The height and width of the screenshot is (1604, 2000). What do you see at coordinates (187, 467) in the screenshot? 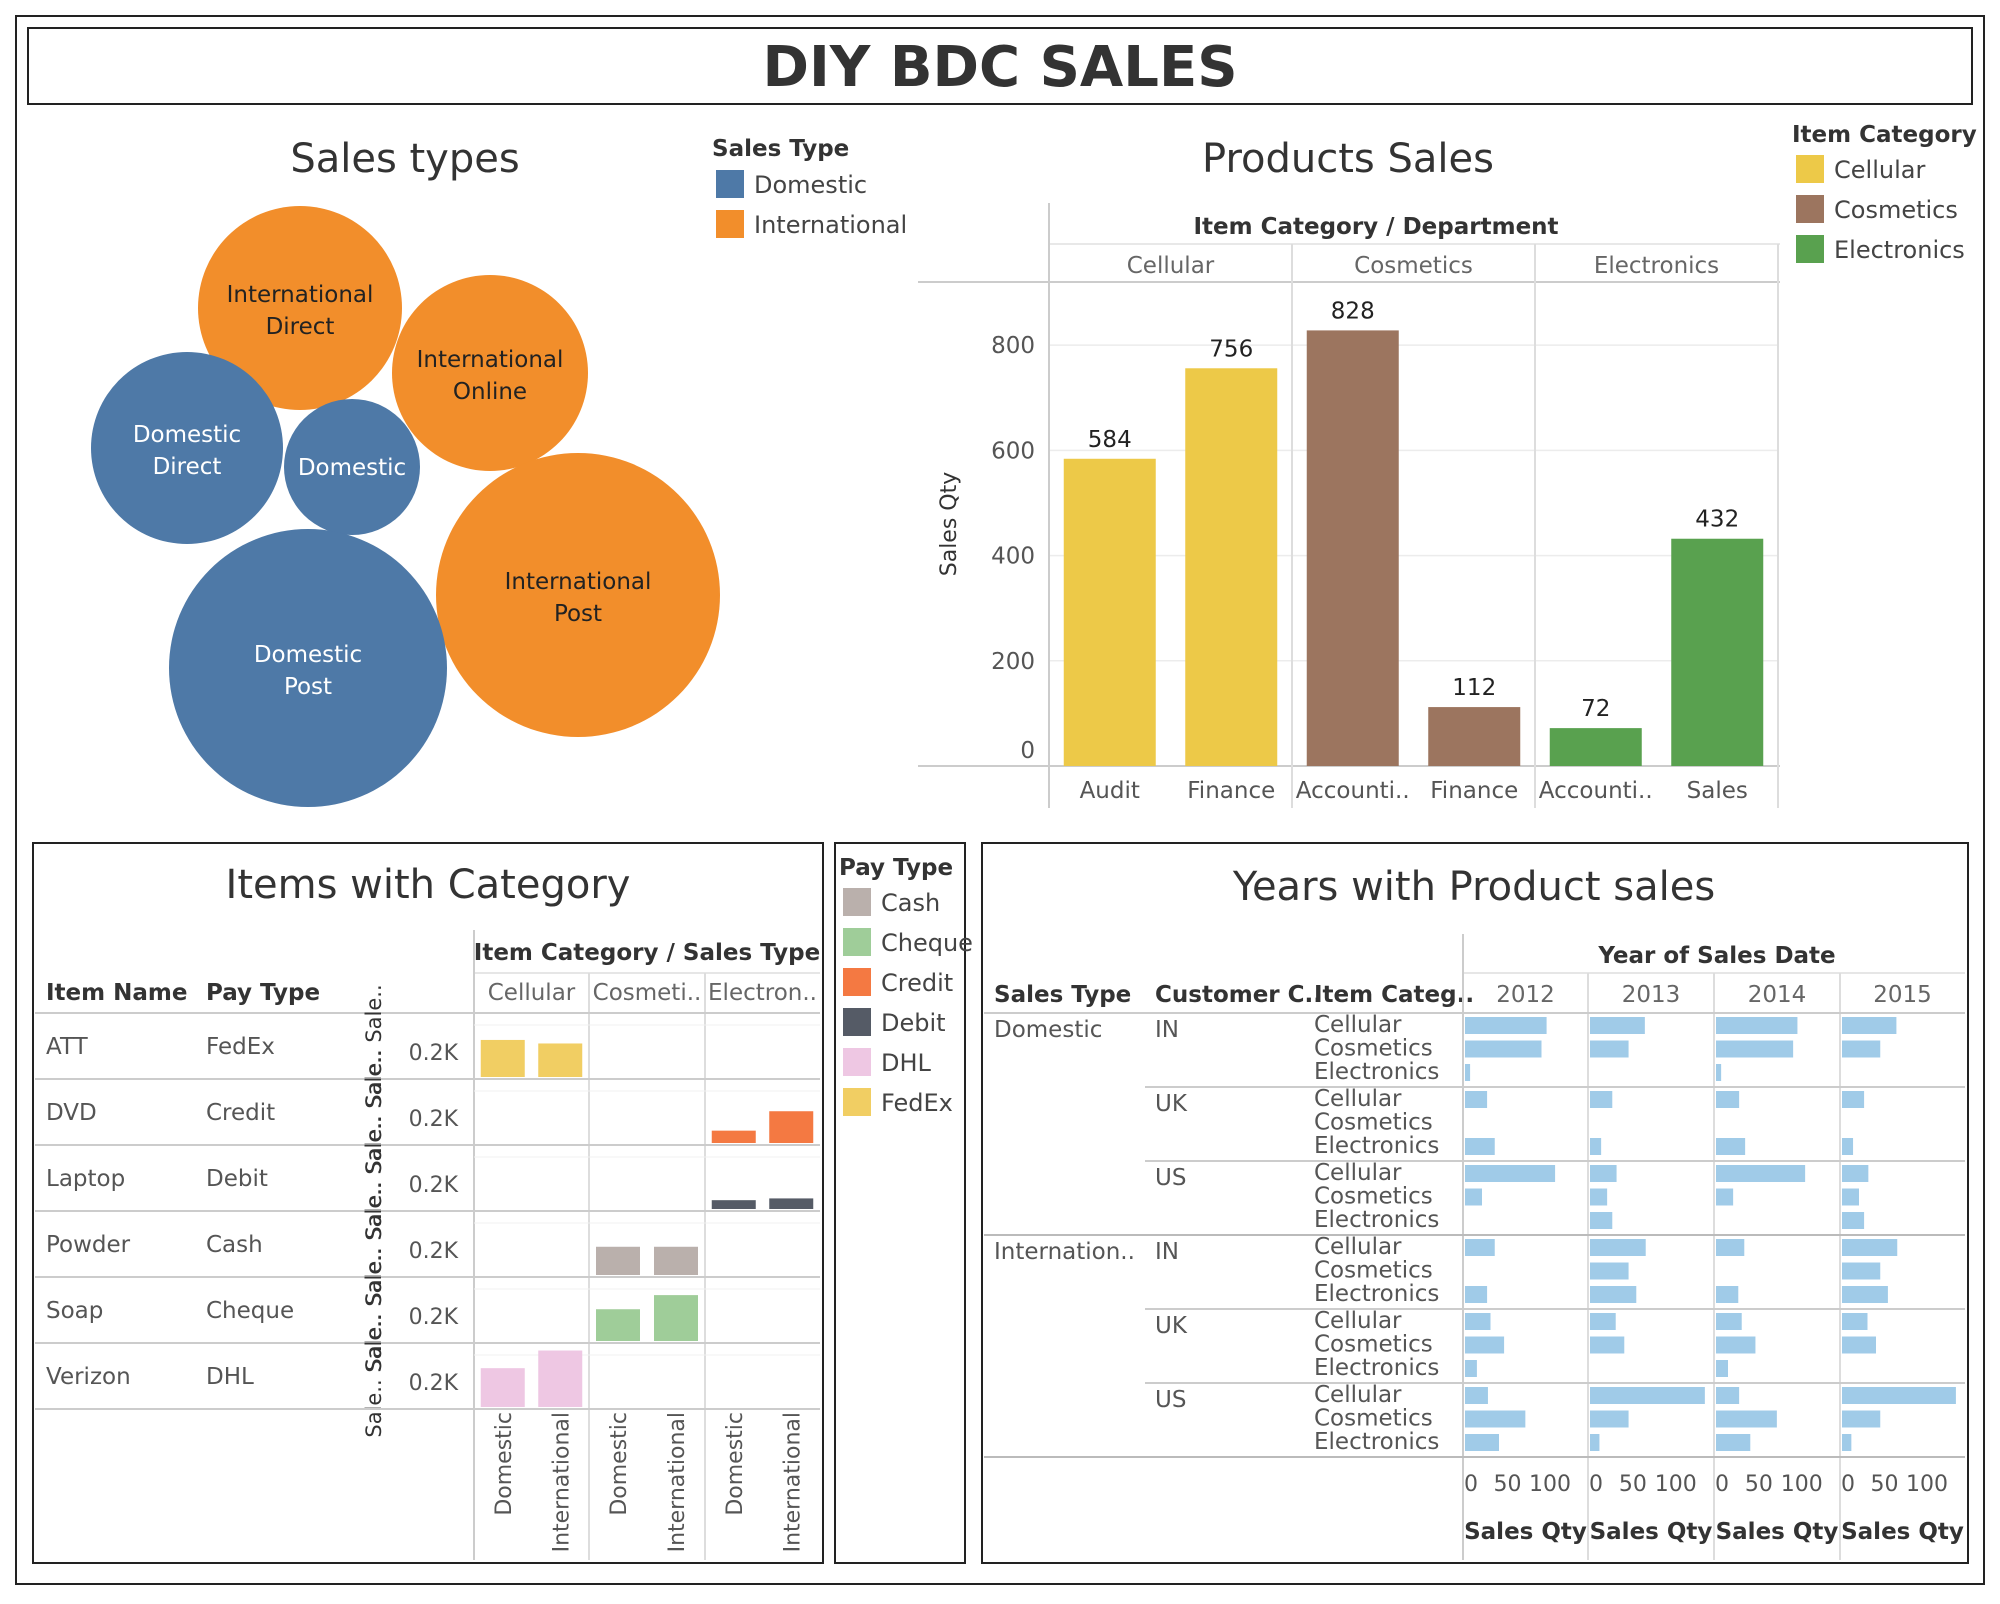
I see `bubble-label: Direct` at bounding box center [187, 467].